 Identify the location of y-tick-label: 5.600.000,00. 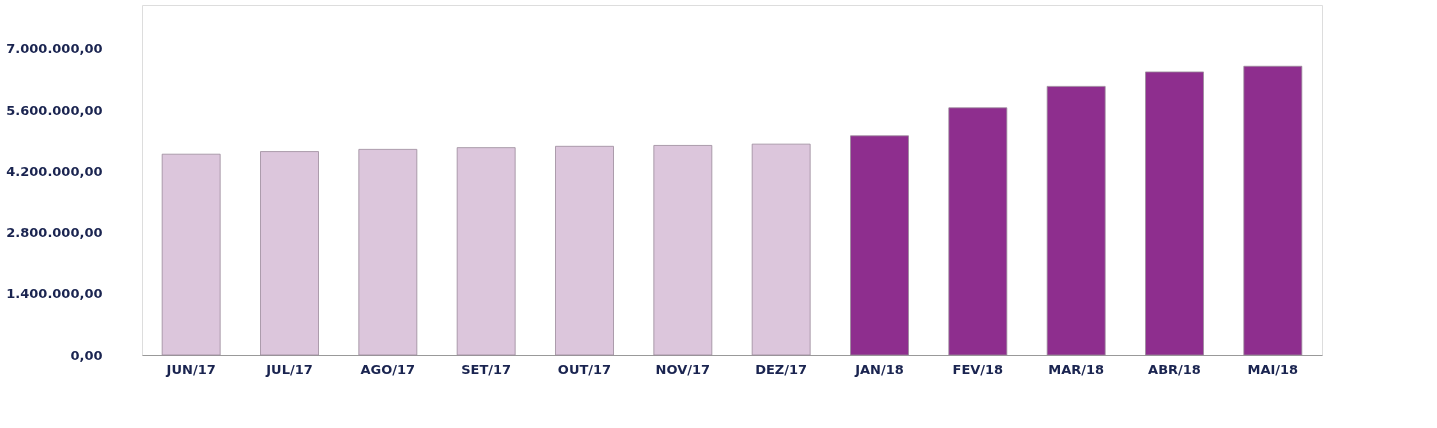
(54, 110).